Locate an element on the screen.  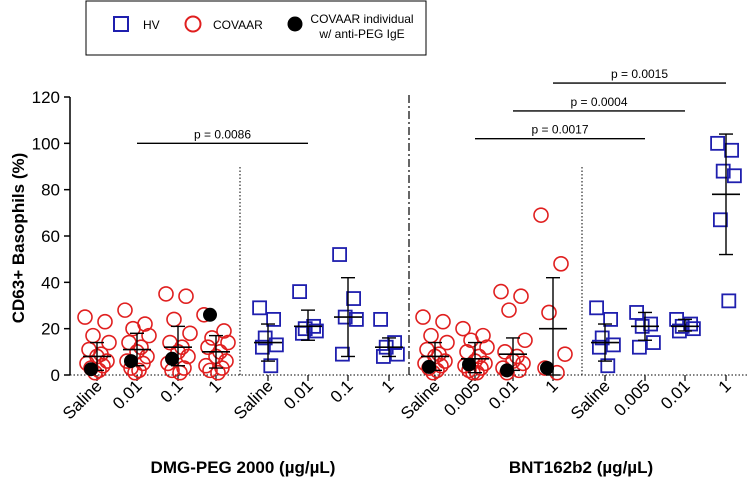
legend-label-covaar: COVAAR is located at coordinates (238, 25).